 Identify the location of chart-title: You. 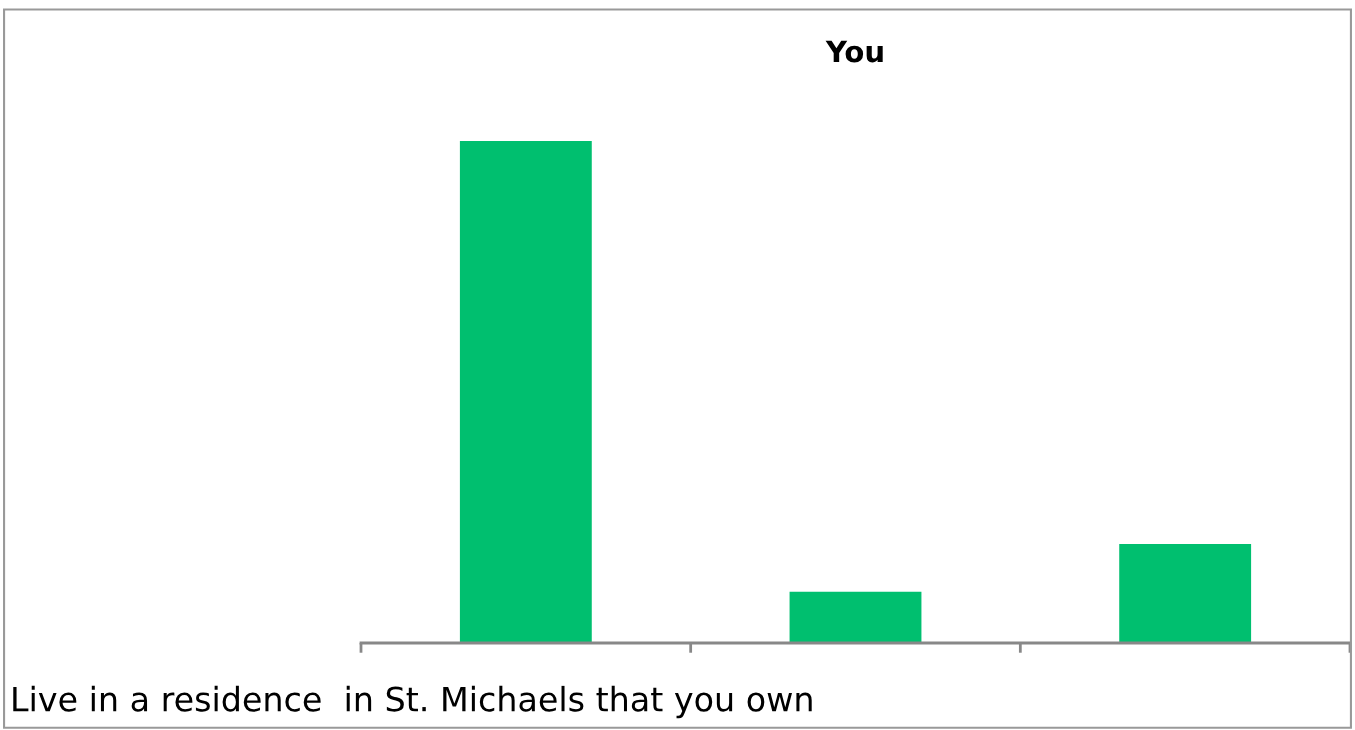
(854, 51).